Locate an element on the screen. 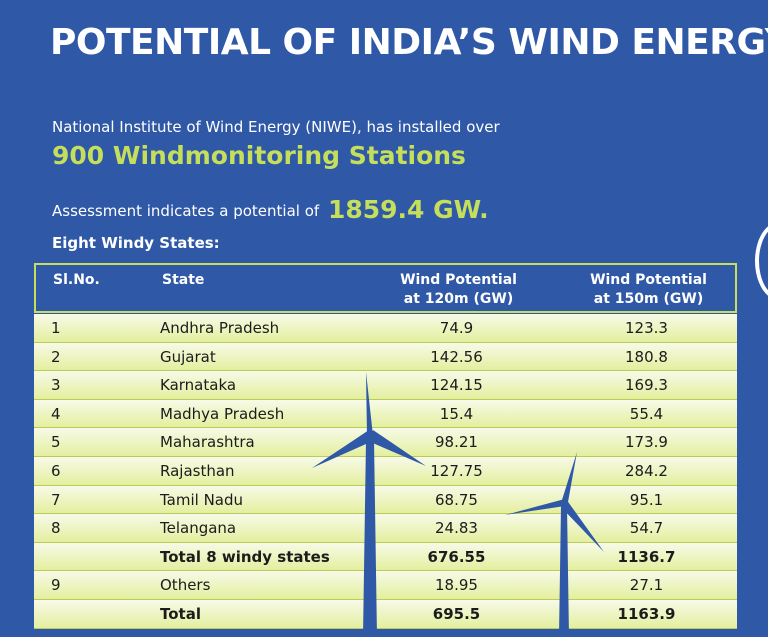 Image resolution: width=768 pixels, height=637 pixels. assessment-text: Assessment indicates a potential of is located at coordinates (186, 211).